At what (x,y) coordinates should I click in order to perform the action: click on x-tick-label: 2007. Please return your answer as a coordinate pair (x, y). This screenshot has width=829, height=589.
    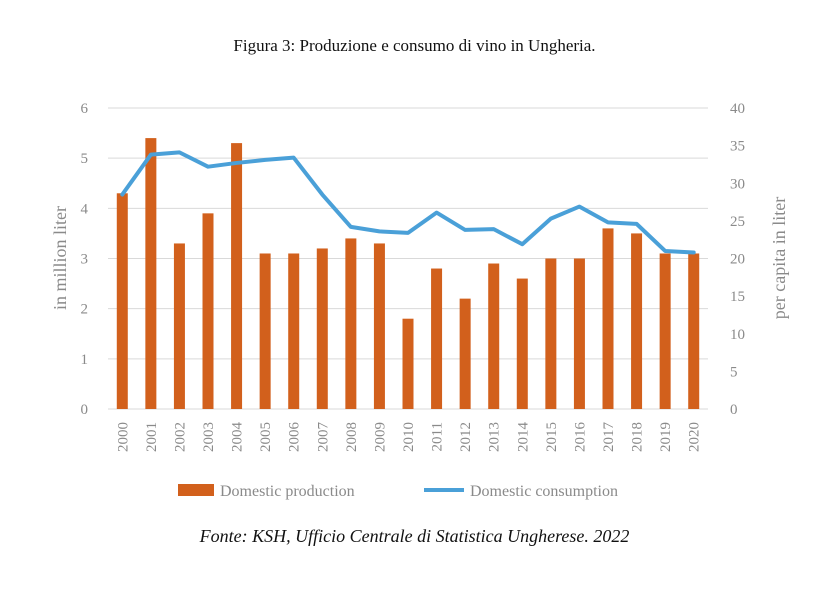
    Looking at the image, I should click on (323, 437).